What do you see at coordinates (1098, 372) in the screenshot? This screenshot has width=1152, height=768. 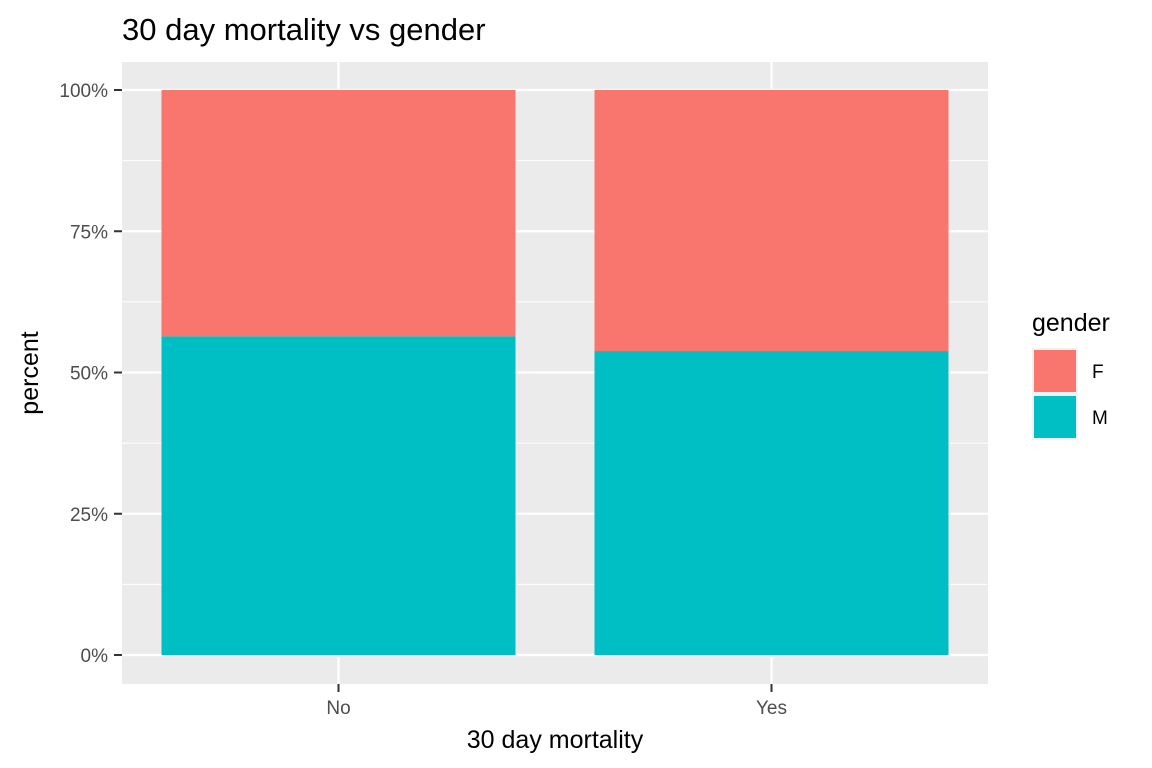 I see `legend-label-f: F` at bounding box center [1098, 372].